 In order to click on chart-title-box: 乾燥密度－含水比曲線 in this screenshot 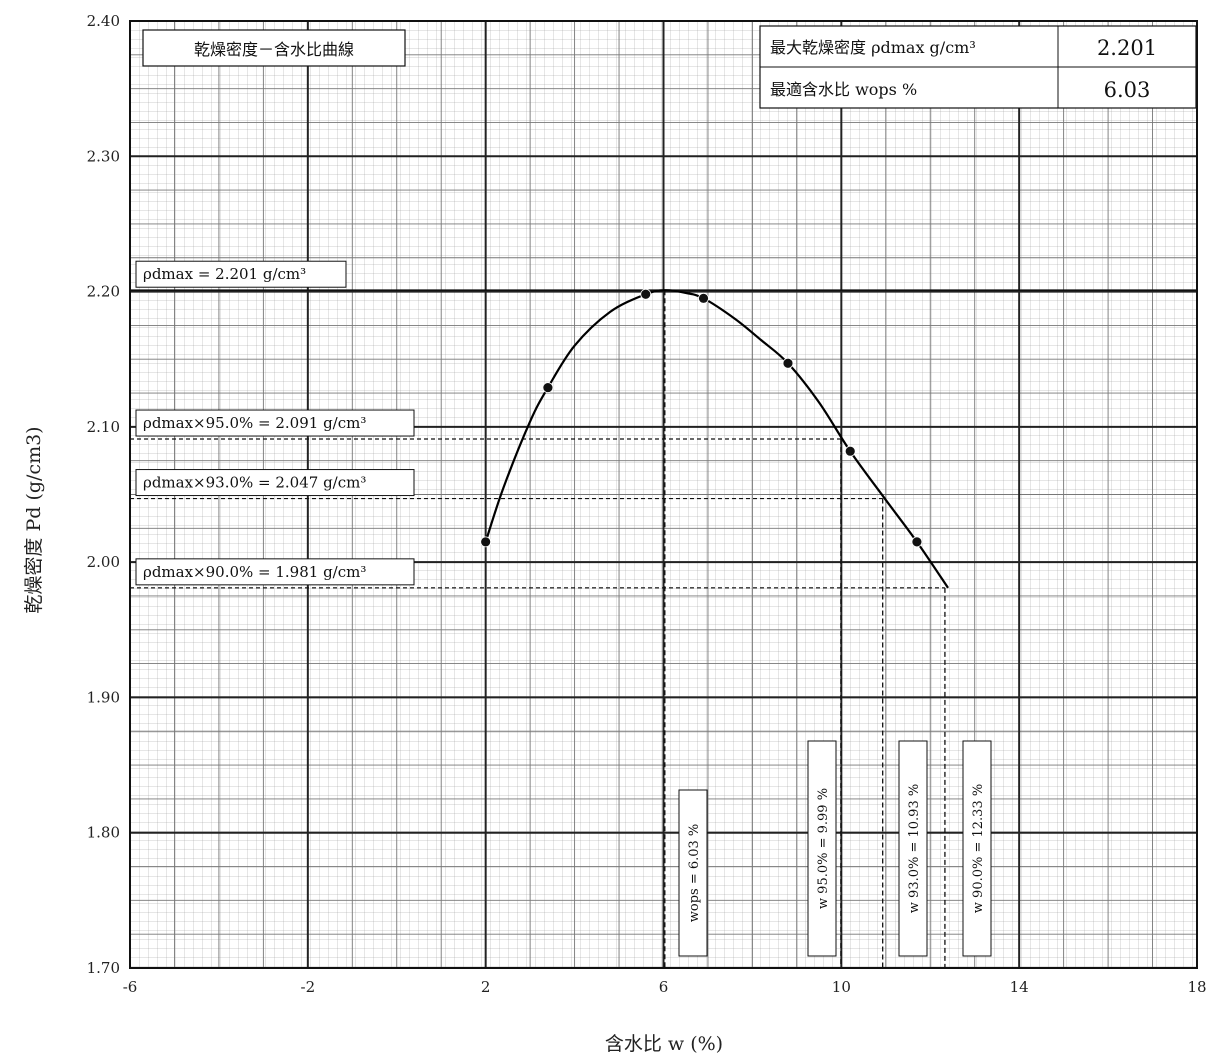, I will do `click(274, 48)`.